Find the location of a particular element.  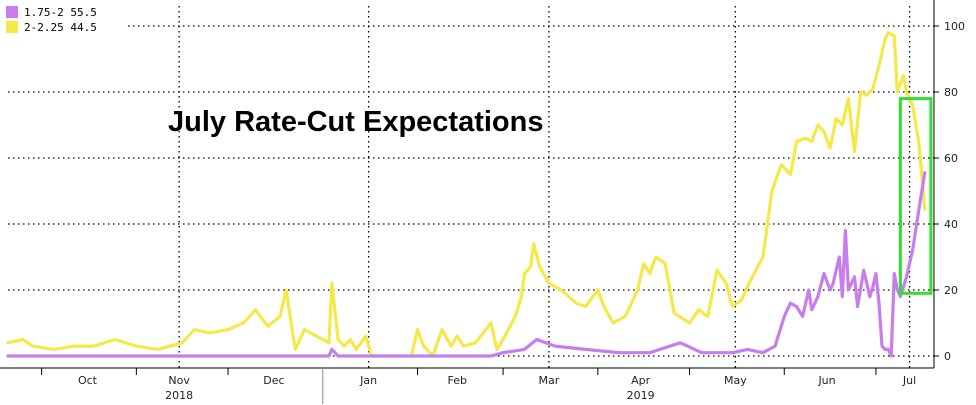

y-tick-label-0: 0 is located at coordinates (947, 356).